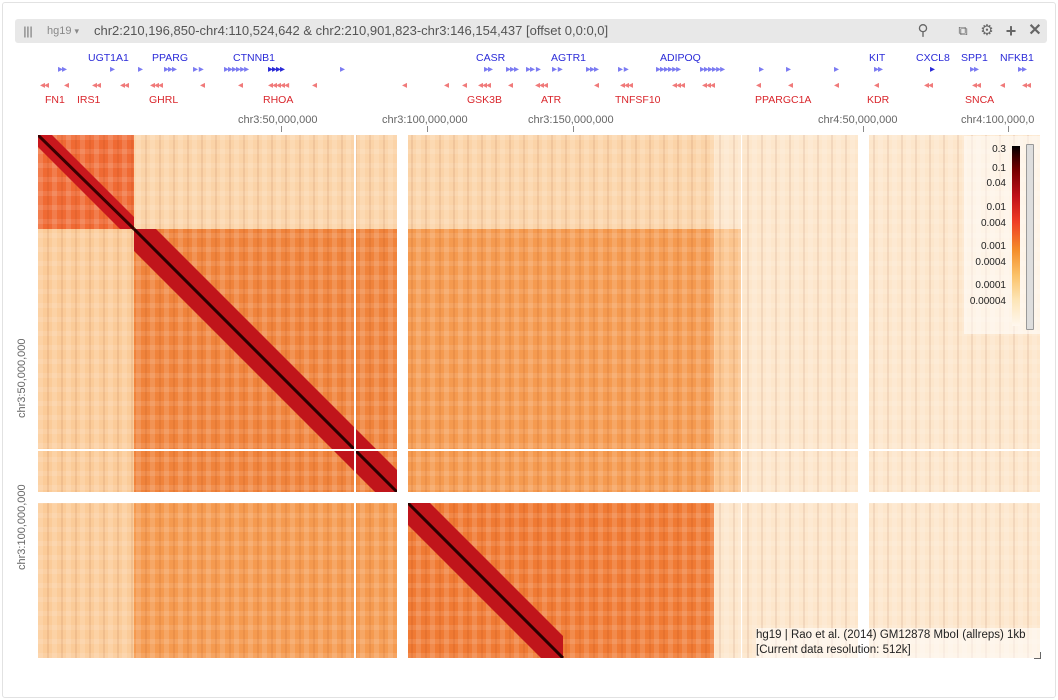 This screenshot has height=700, width=1058. I want to click on gene-label: GHRL, so click(164, 100).